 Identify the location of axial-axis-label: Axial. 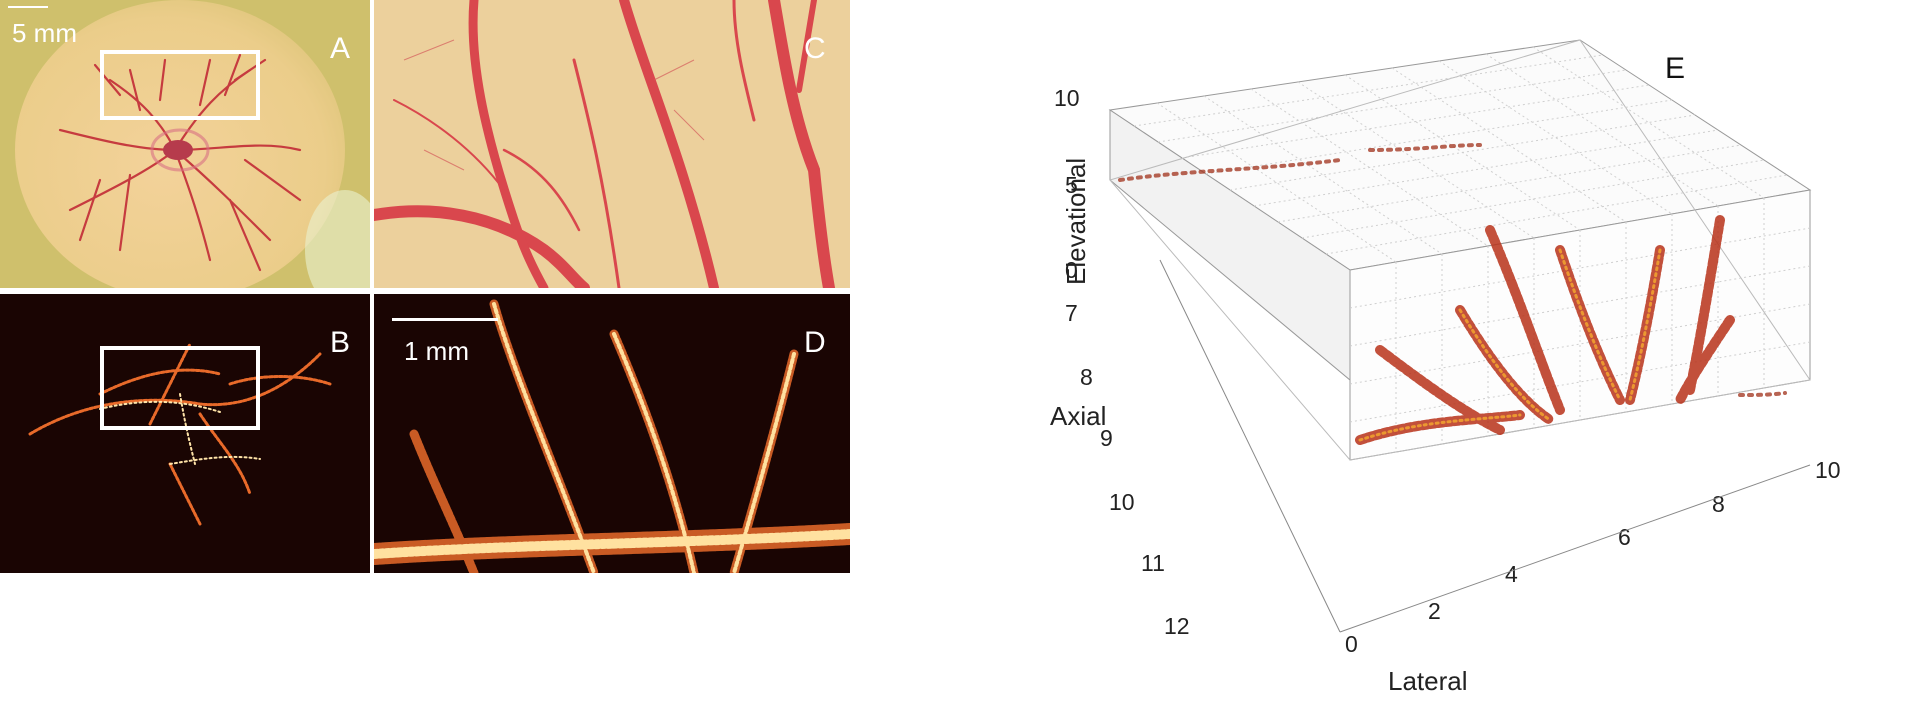
(1078, 416).